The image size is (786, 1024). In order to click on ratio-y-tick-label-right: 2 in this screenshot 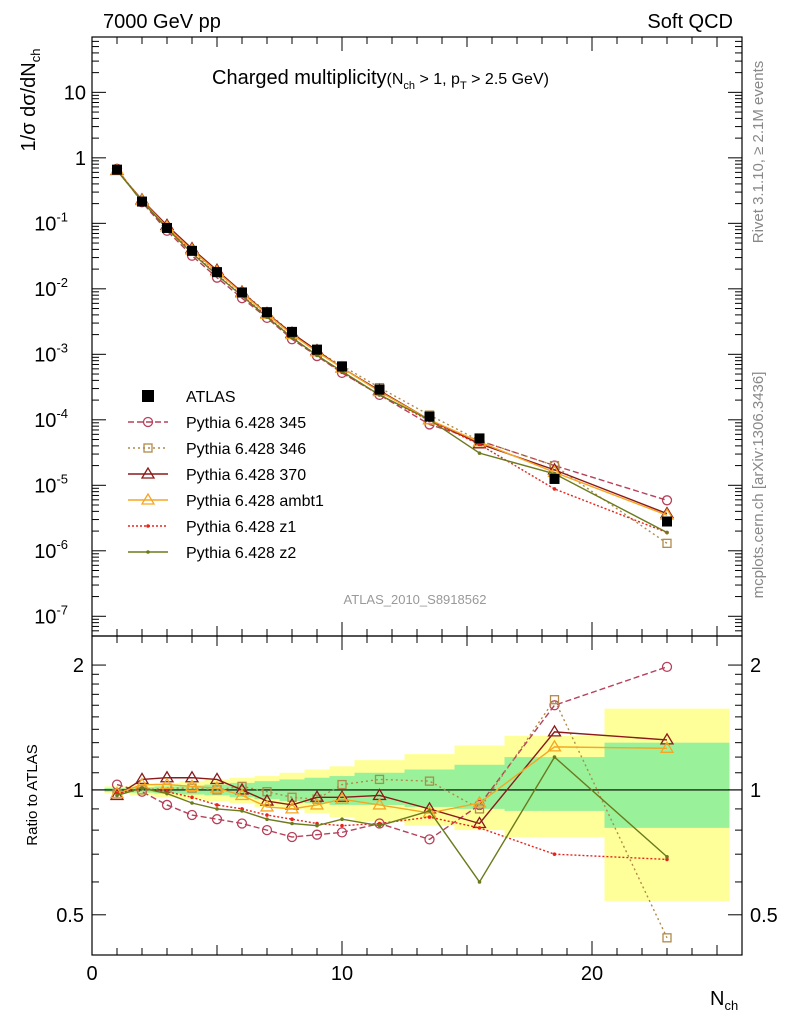, I will do `click(755, 666)`.